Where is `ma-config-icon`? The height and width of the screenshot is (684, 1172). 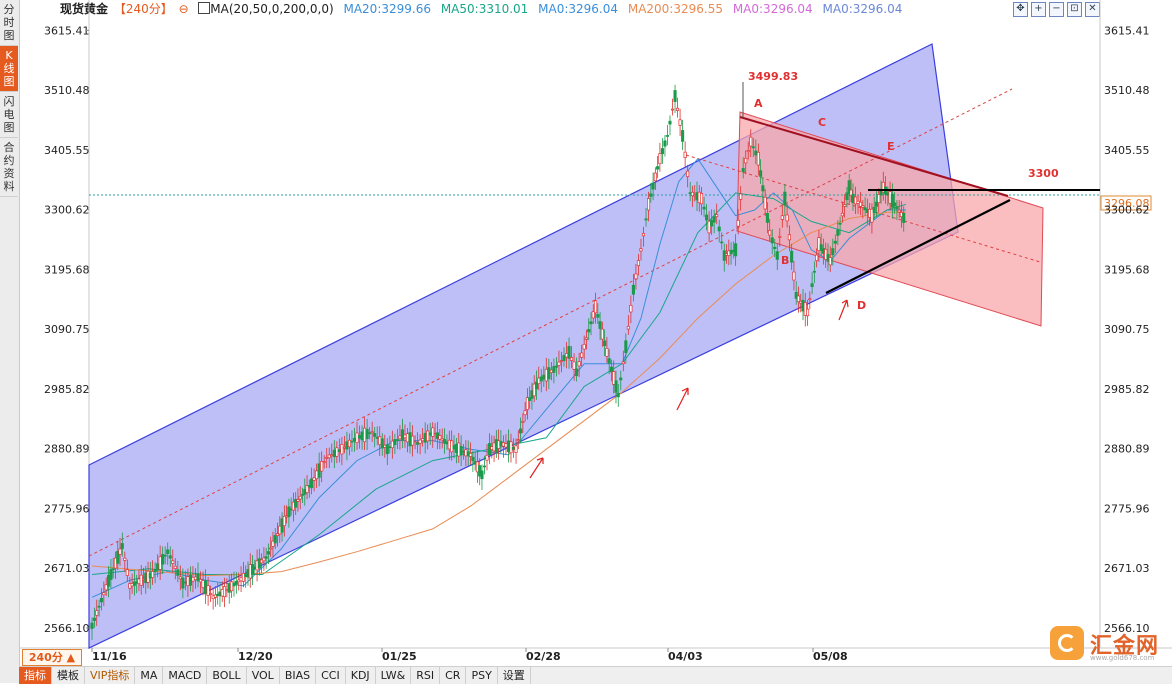
ma-config-icon is located at coordinates (204, 8).